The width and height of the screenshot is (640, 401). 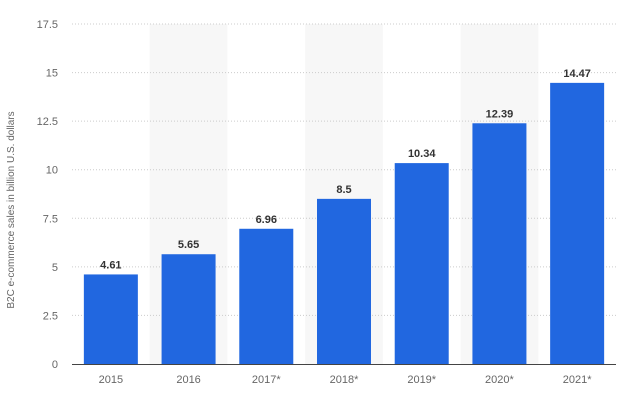 I want to click on data-label: 6.96, so click(x=266, y=220).